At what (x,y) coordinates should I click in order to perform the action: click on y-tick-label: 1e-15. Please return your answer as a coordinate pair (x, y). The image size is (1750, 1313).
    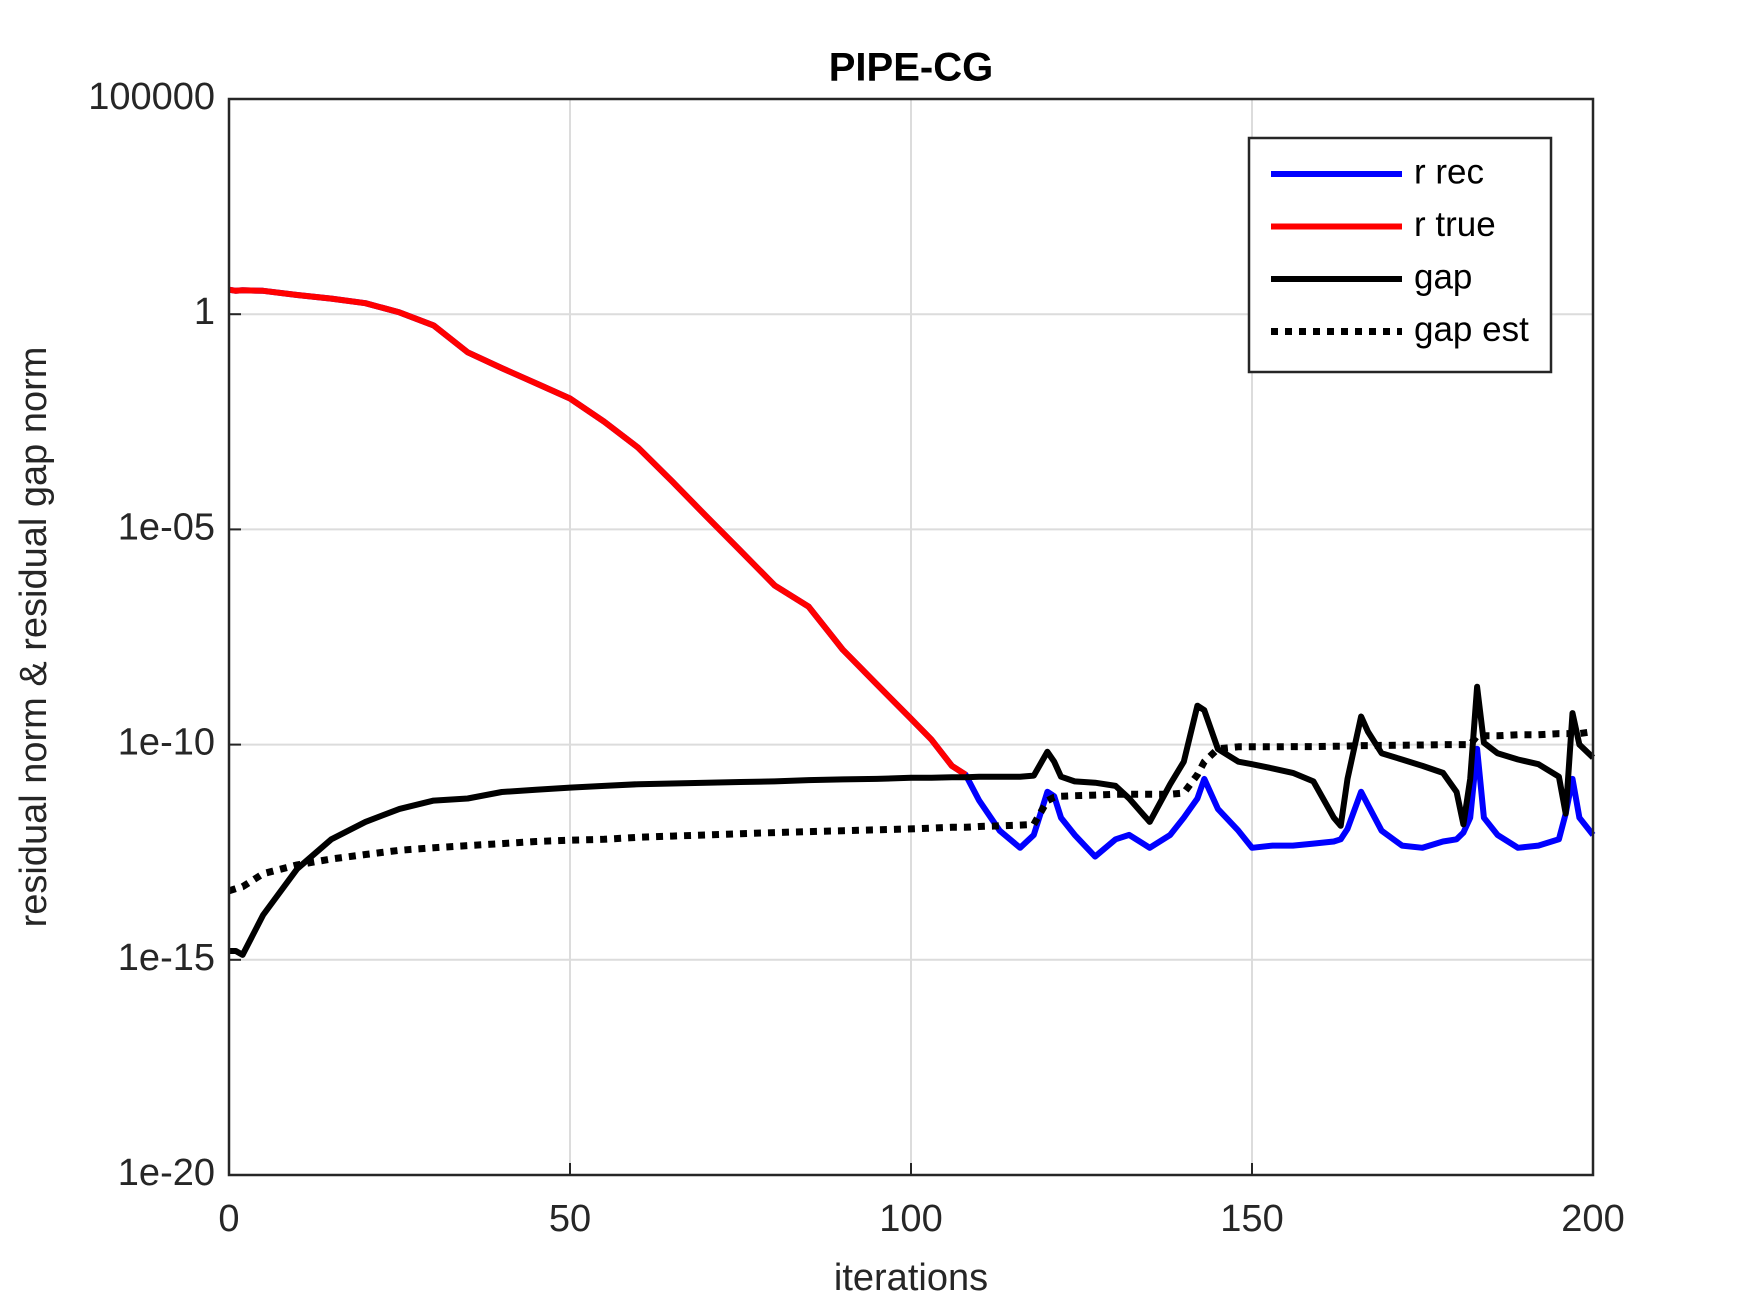
    Looking at the image, I should click on (166, 958).